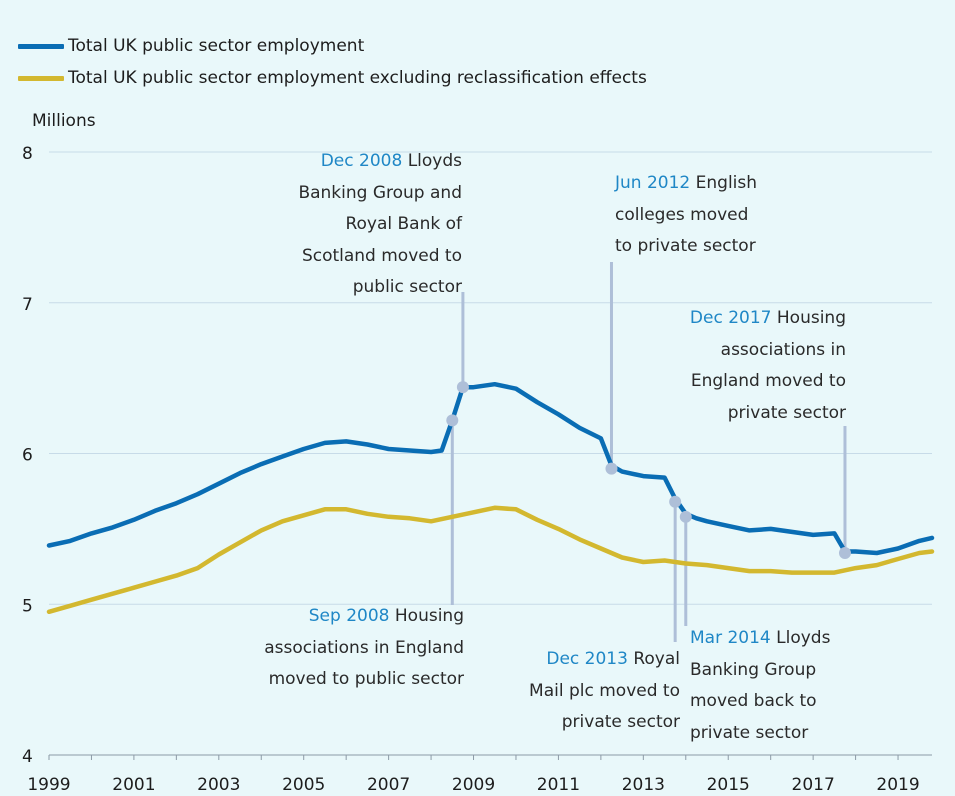 The width and height of the screenshot is (955, 796). Describe the element at coordinates (381, 255) in the screenshot. I see `annotation-line: Scotland moved to` at that location.